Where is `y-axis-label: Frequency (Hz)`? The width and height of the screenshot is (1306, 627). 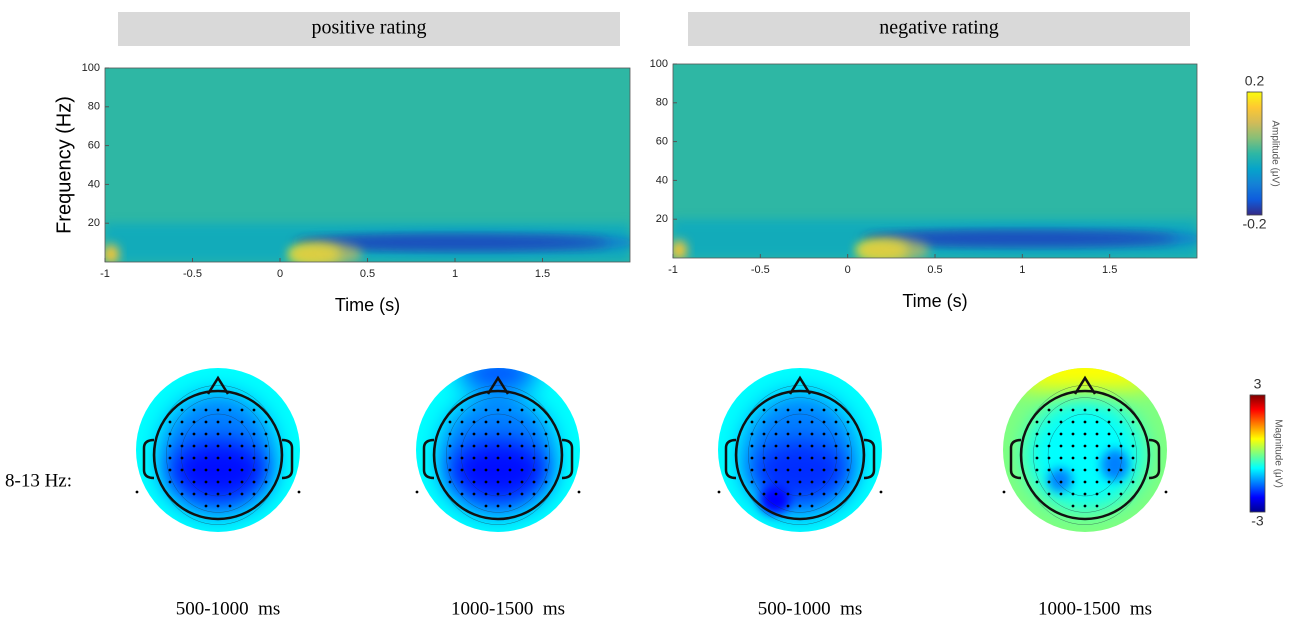 y-axis-label: Frequency (Hz) is located at coordinates (64, 165).